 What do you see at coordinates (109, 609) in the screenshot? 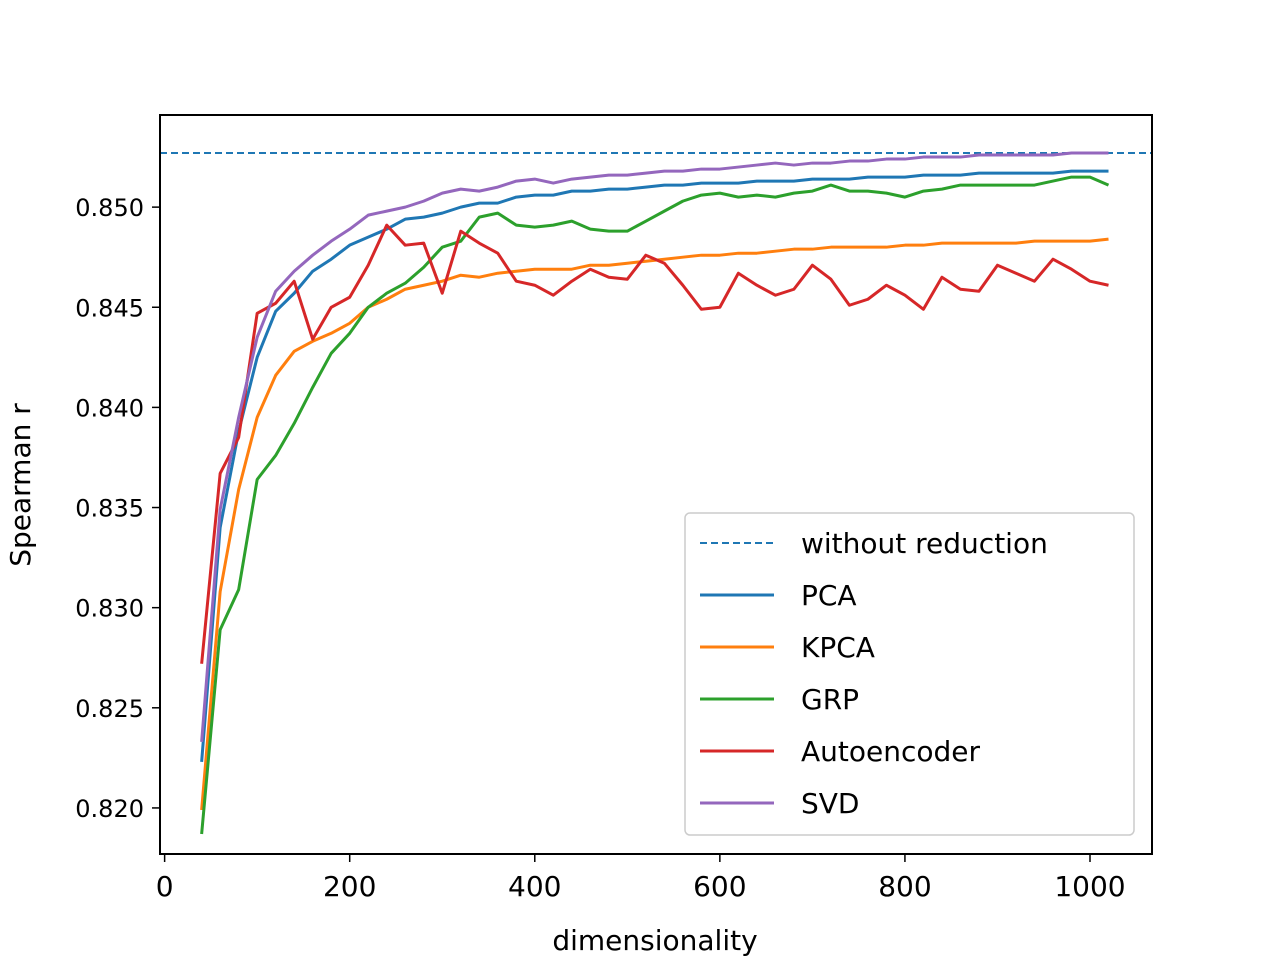
I see `y-tick-label: 0.830` at bounding box center [109, 609].